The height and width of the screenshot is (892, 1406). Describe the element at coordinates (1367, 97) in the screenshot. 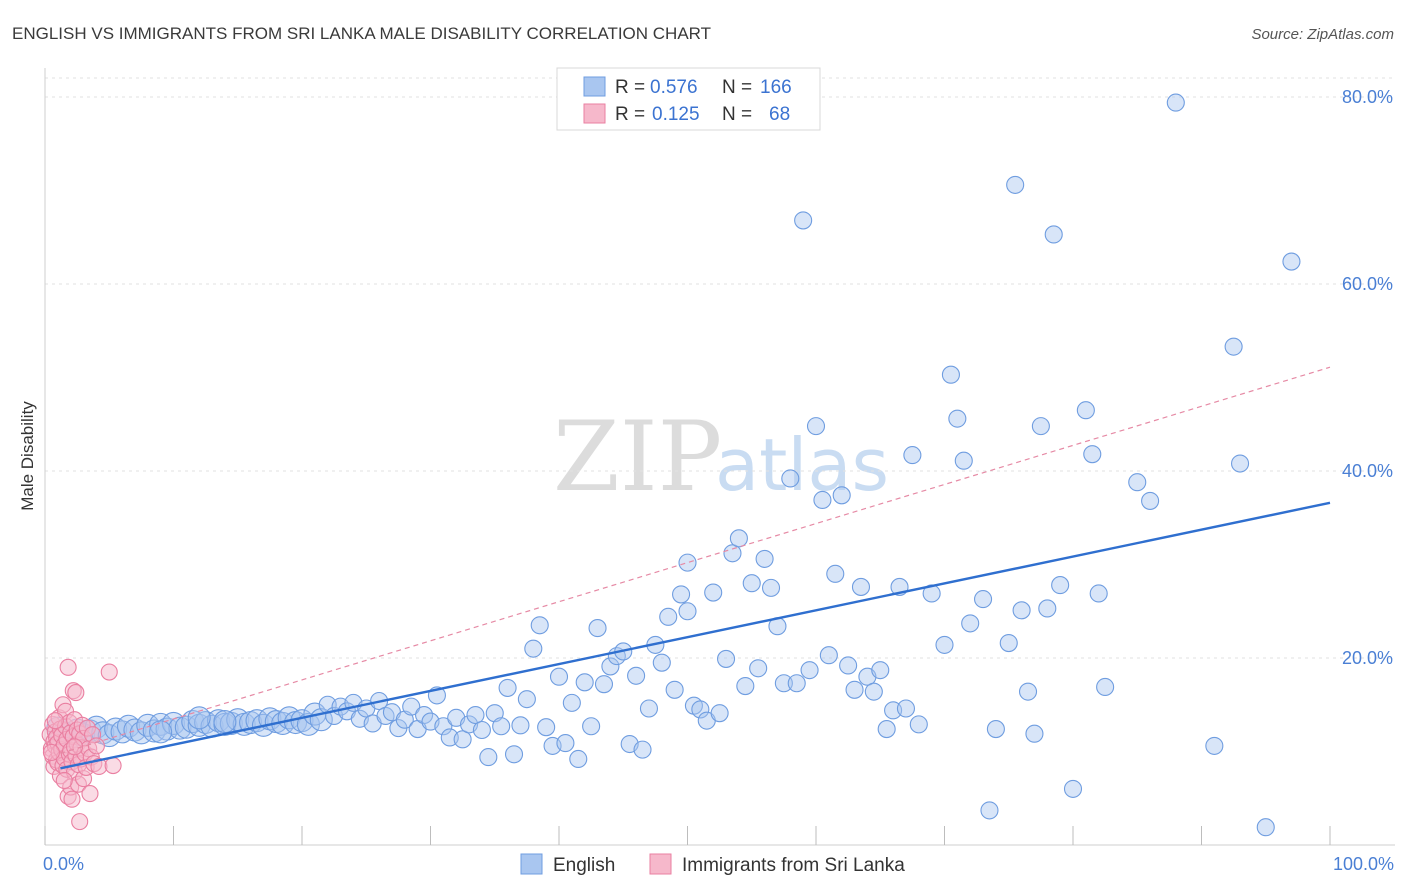

I see `y-tick-label-80: 80.0%` at that location.